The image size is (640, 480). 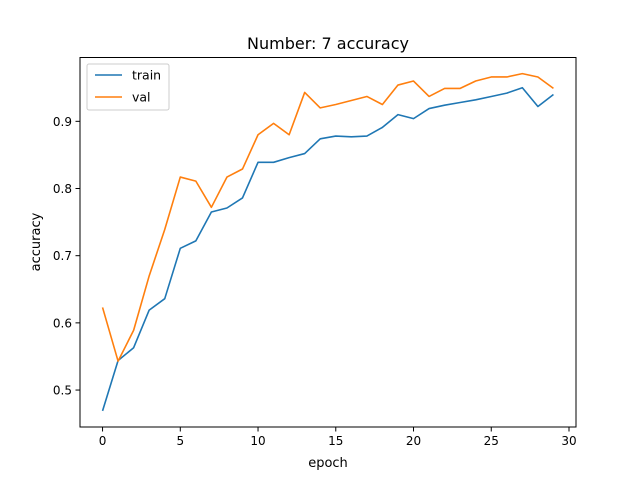 I want to click on y-axis: 0.5 0.6 0.7 0.8 0.9, so click(x=66, y=256).